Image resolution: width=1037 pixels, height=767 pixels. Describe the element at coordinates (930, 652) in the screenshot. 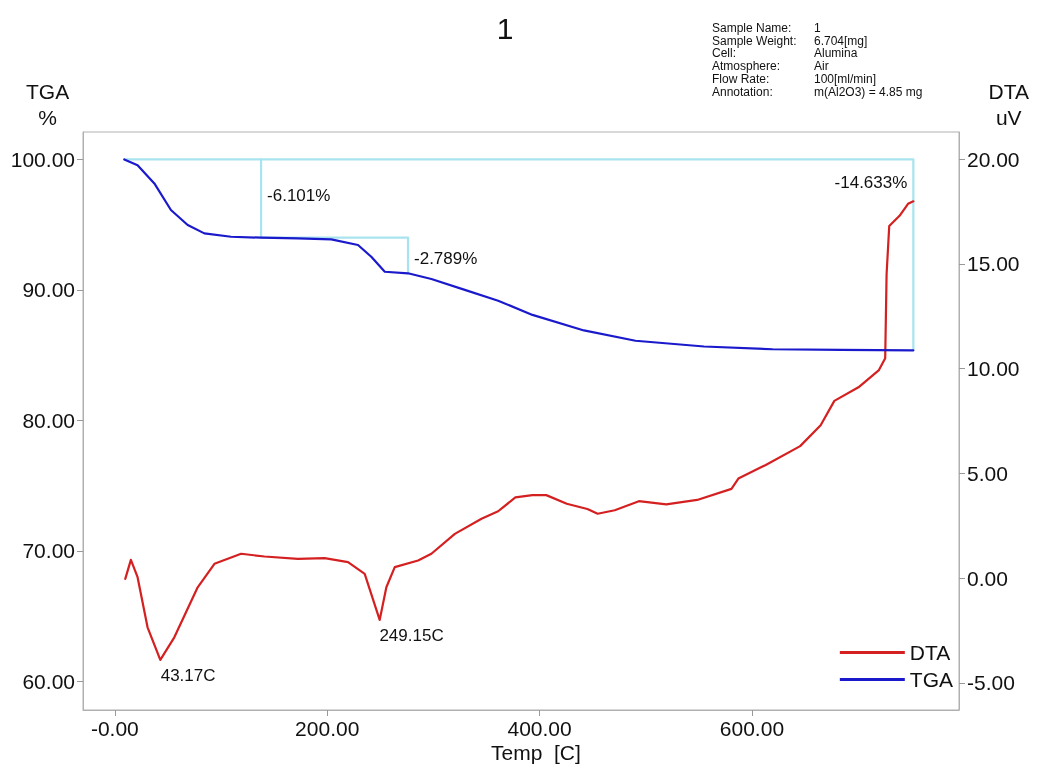

I see `legend-label: DTA` at that location.